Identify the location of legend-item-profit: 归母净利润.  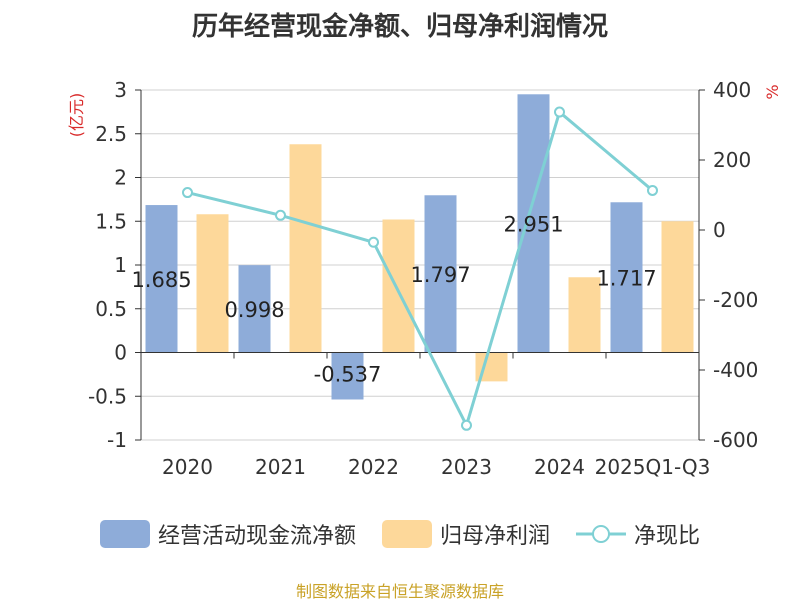
(465, 534).